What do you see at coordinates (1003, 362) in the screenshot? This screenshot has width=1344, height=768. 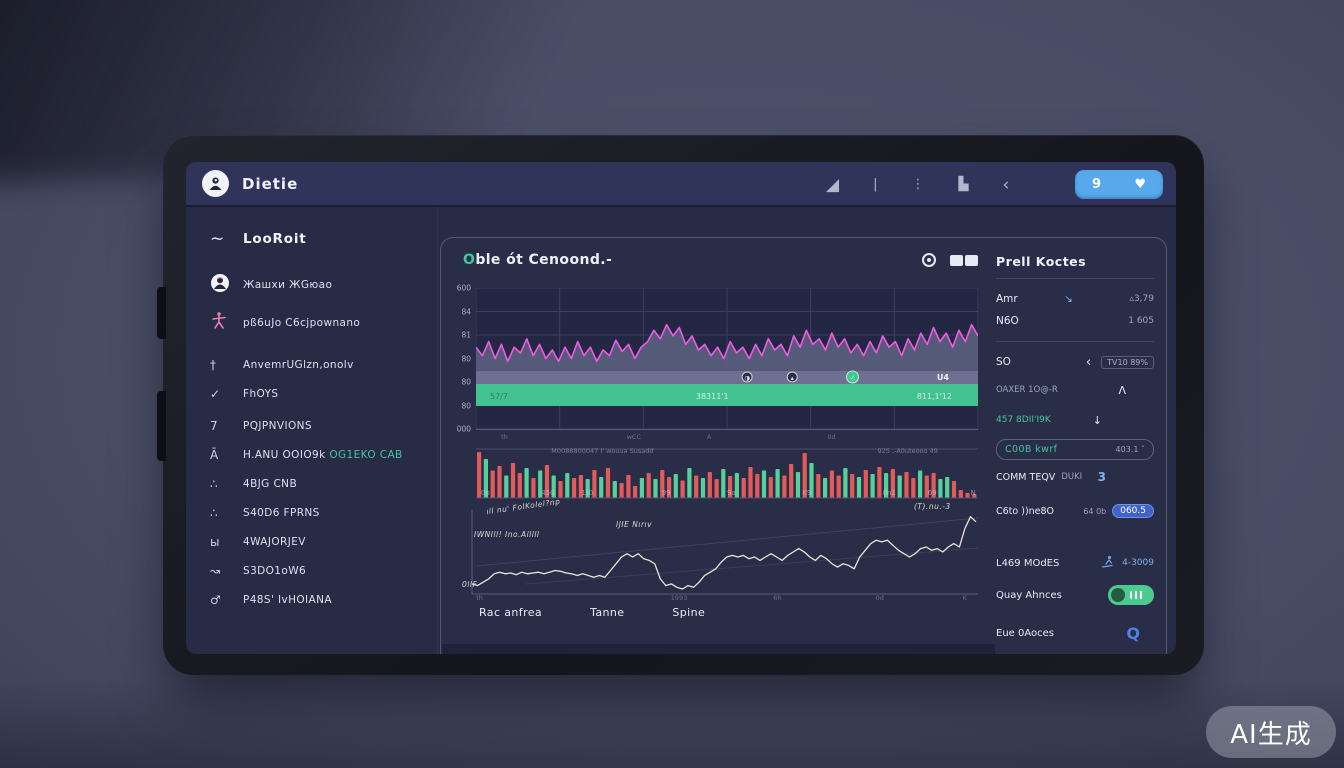 I see `stat-label: SO` at bounding box center [1003, 362].